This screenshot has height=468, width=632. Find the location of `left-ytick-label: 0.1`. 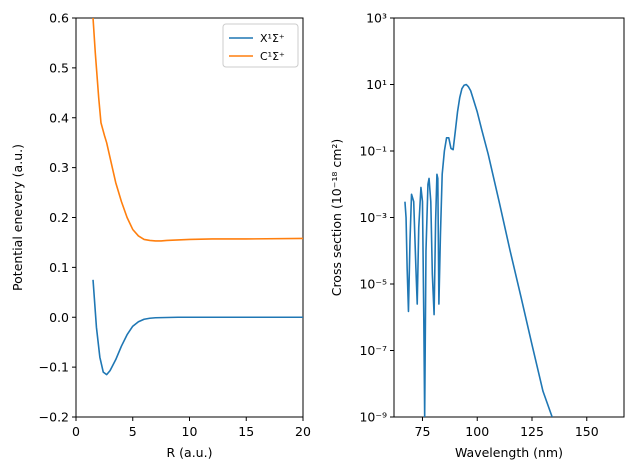

left-ytick-label: 0.1 is located at coordinates (59, 267).